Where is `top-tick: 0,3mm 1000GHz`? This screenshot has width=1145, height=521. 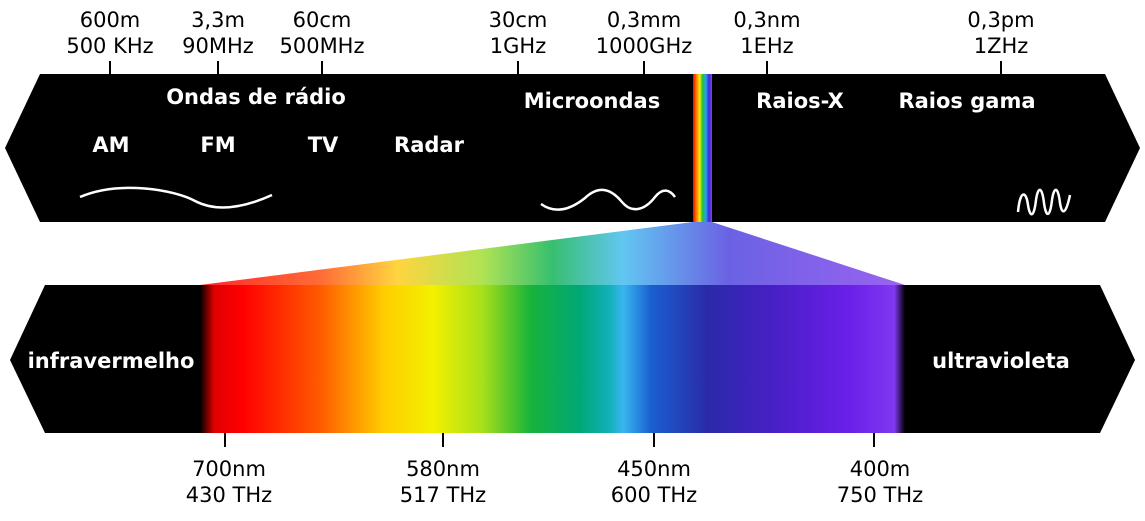 top-tick: 0,3mm 1000GHz is located at coordinates (644, 41).